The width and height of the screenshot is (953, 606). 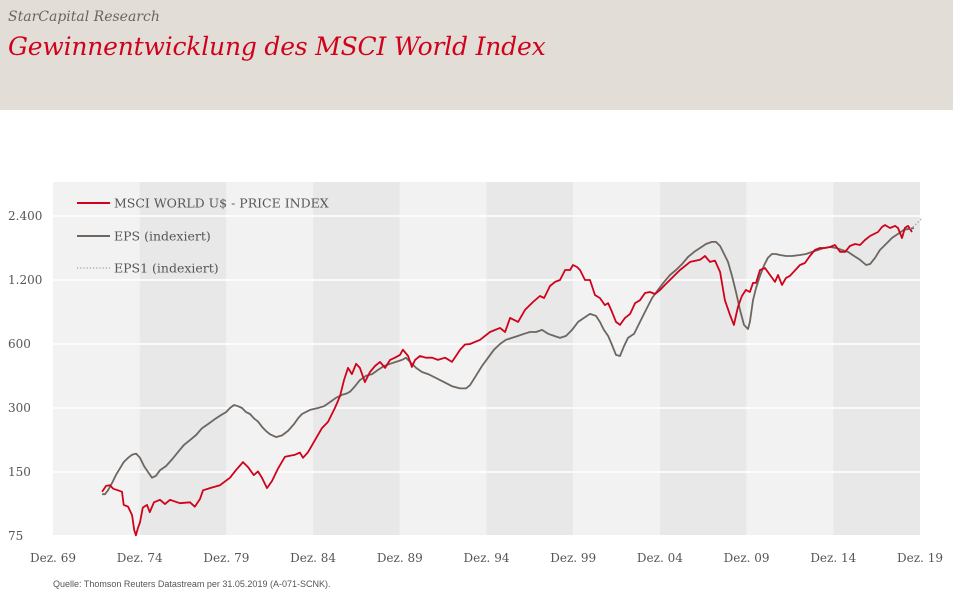 What do you see at coordinates (84, 17) in the screenshot?
I see `org-name: StarCapital Research` at bounding box center [84, 17].